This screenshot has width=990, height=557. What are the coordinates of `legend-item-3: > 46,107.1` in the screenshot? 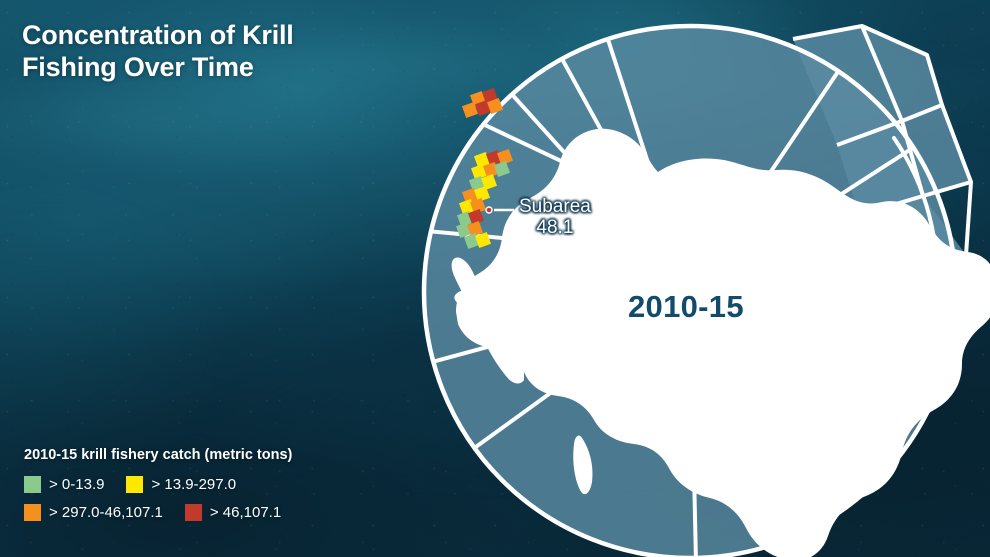 It's located at (233, 512).